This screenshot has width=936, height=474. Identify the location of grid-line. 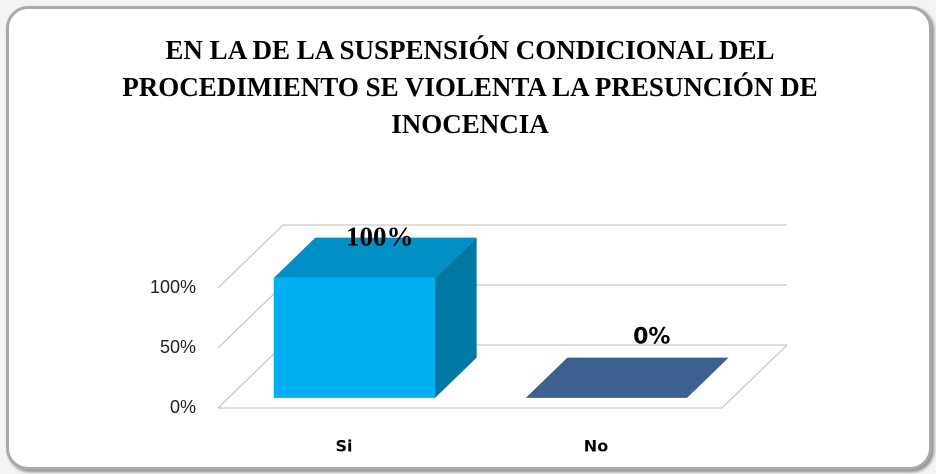
(502, 256).